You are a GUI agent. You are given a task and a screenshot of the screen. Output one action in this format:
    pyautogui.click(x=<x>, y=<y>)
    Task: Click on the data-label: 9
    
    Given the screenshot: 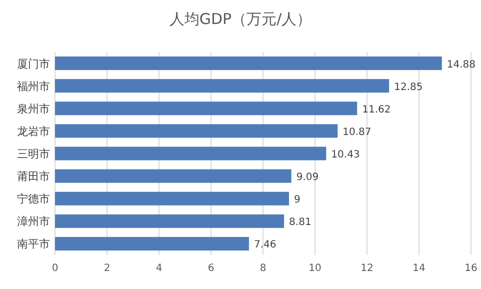 What is the action you would take?
    pyautogui.click(x=297, y=200)
    